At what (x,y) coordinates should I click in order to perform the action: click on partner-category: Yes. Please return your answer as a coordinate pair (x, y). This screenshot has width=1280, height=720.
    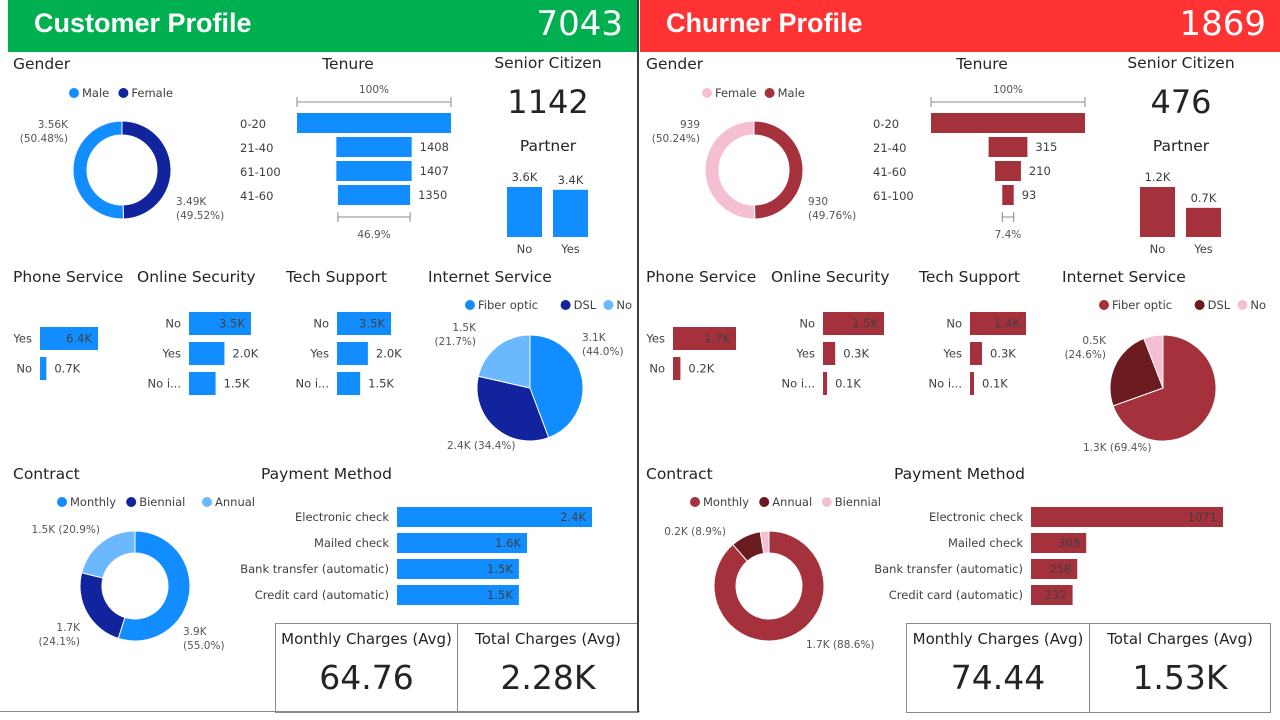
    Looking at the image, I should click on (1203, 249).